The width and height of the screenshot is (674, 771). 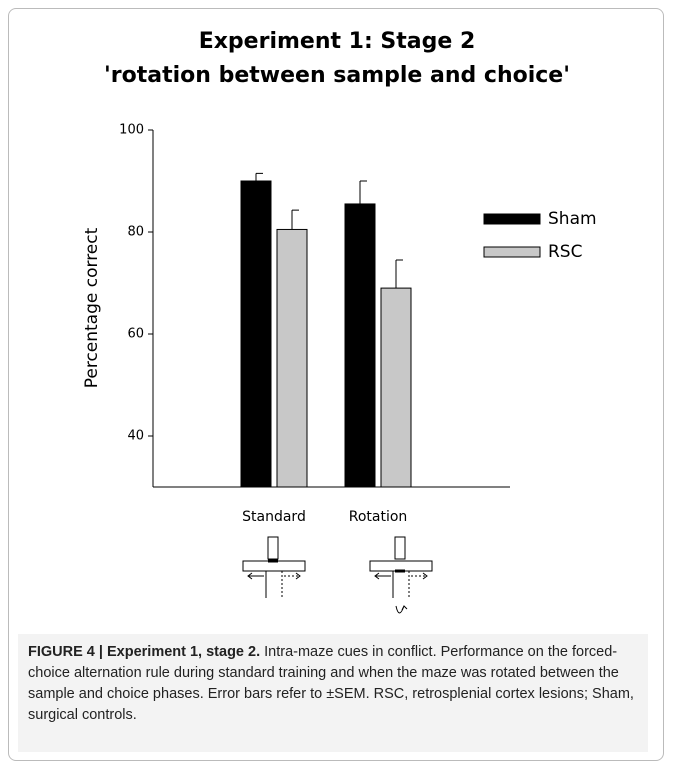 What do you see at coordinates (572, 219) in the screenshot?
I see `legend-label: Sham` at bounding box center [572, 219].